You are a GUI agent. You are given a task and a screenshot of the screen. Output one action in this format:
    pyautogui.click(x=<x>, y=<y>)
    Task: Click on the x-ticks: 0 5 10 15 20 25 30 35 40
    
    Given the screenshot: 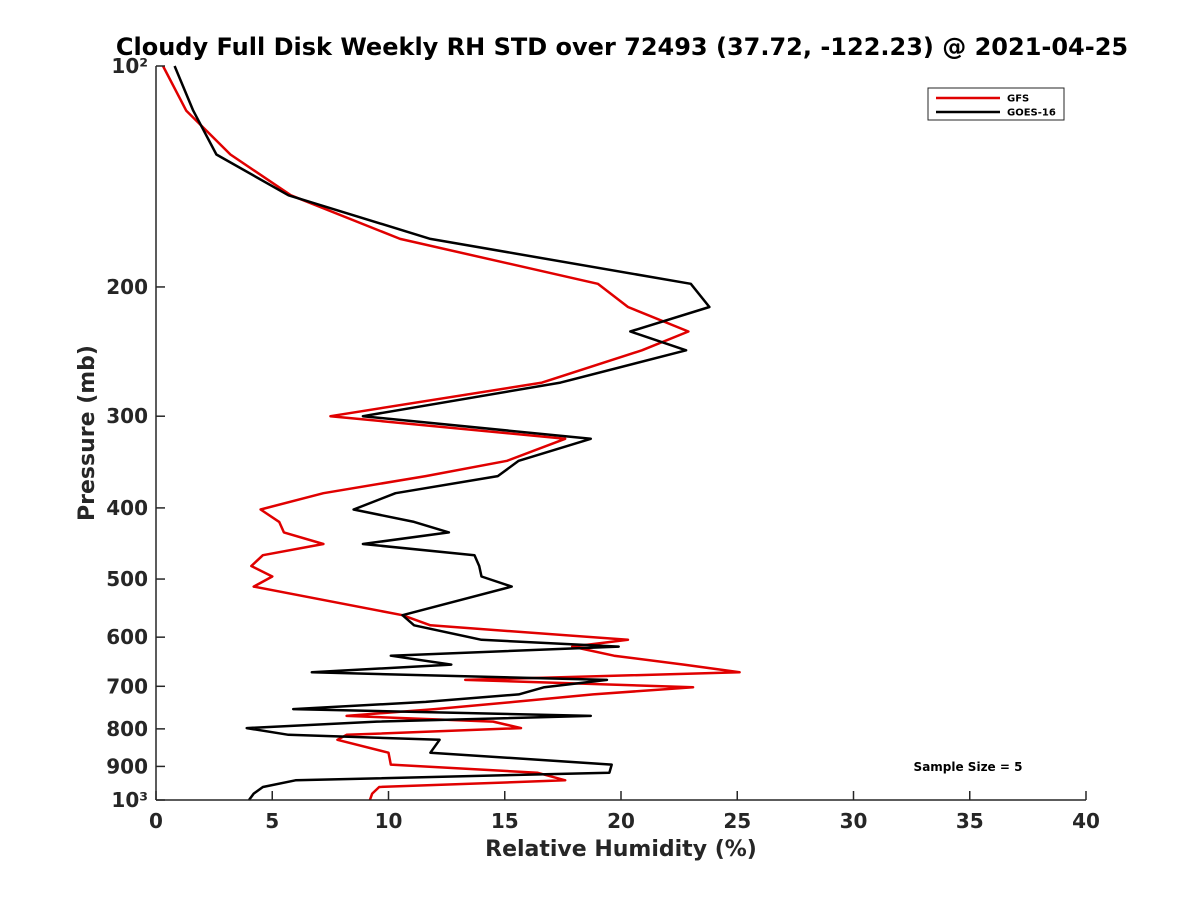 What is the action you would take?
    pyautogui.click(x=624, y=812)
    